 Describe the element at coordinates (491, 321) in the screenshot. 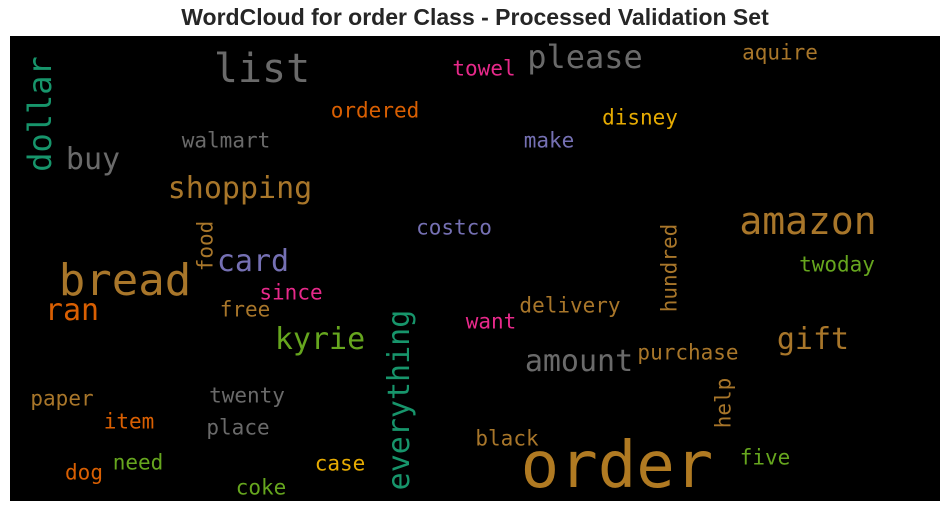

I see `word-want: want` at that location.